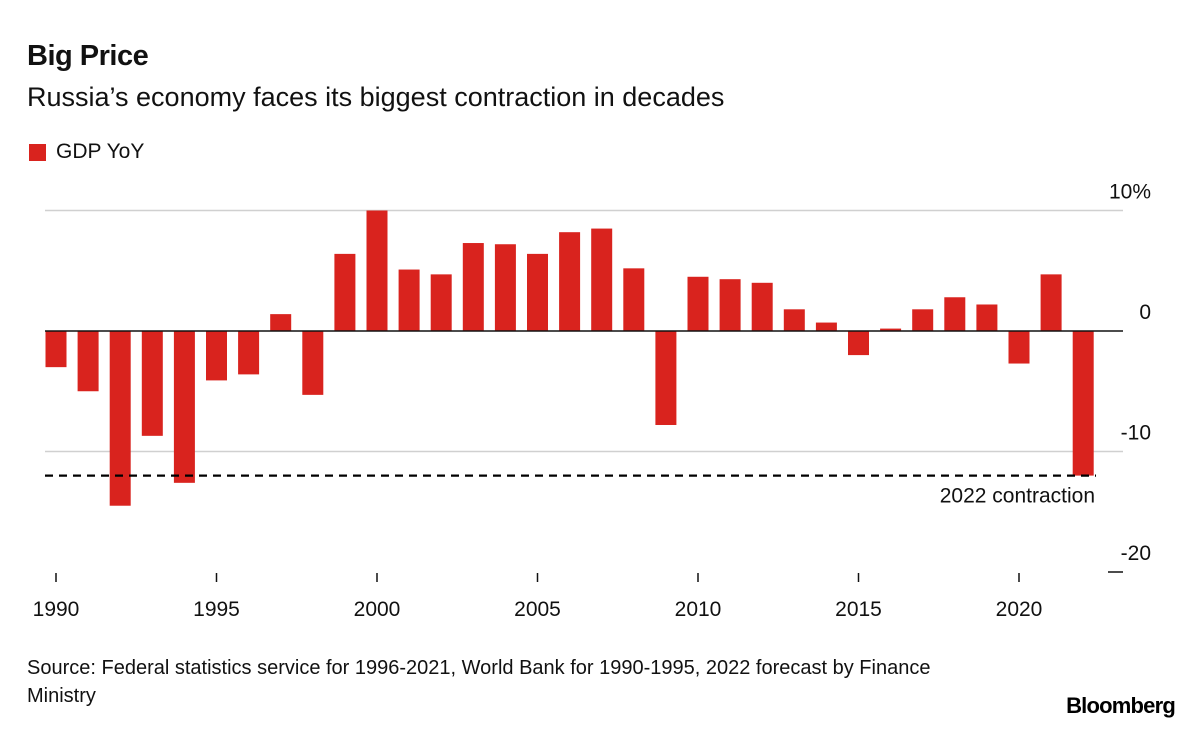 Image resolution: width=1200 pixels, height=731 pixels. What do you see at coordinates (249, 353) in the screenshot?
I see `bar-1996` at bounding box center [249, 353].